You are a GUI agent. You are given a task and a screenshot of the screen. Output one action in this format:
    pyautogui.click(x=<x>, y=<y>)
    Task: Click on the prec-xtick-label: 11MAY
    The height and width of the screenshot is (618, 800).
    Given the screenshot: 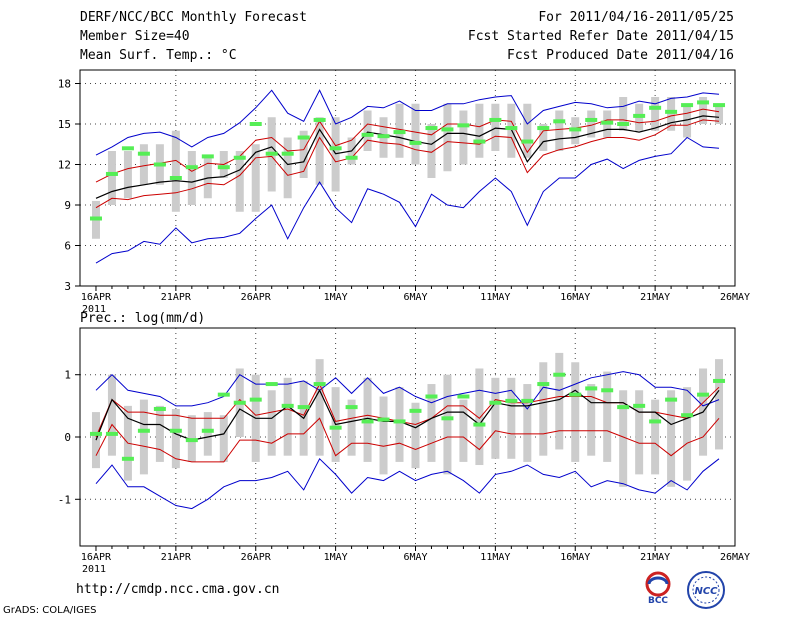 What is the action you would take?
    pyautogui.click(x=495, y=557)
    